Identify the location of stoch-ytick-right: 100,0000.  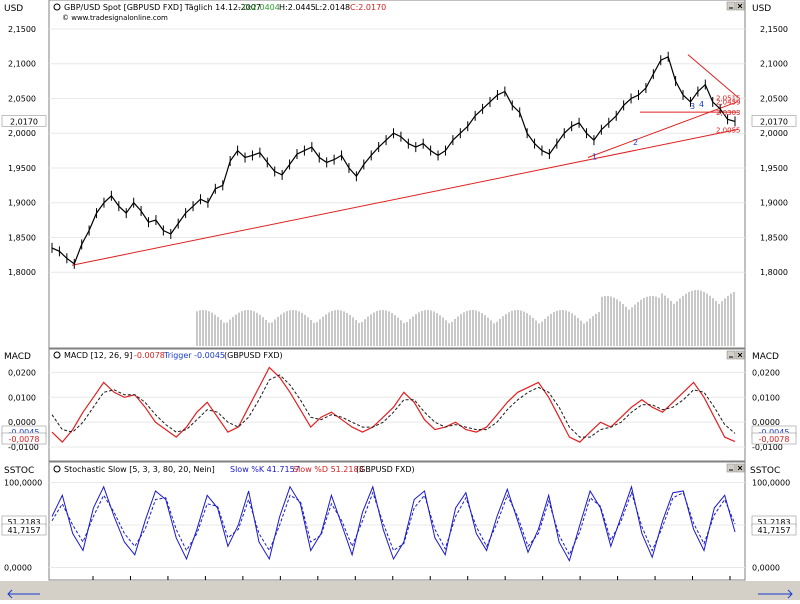
(771, 483).